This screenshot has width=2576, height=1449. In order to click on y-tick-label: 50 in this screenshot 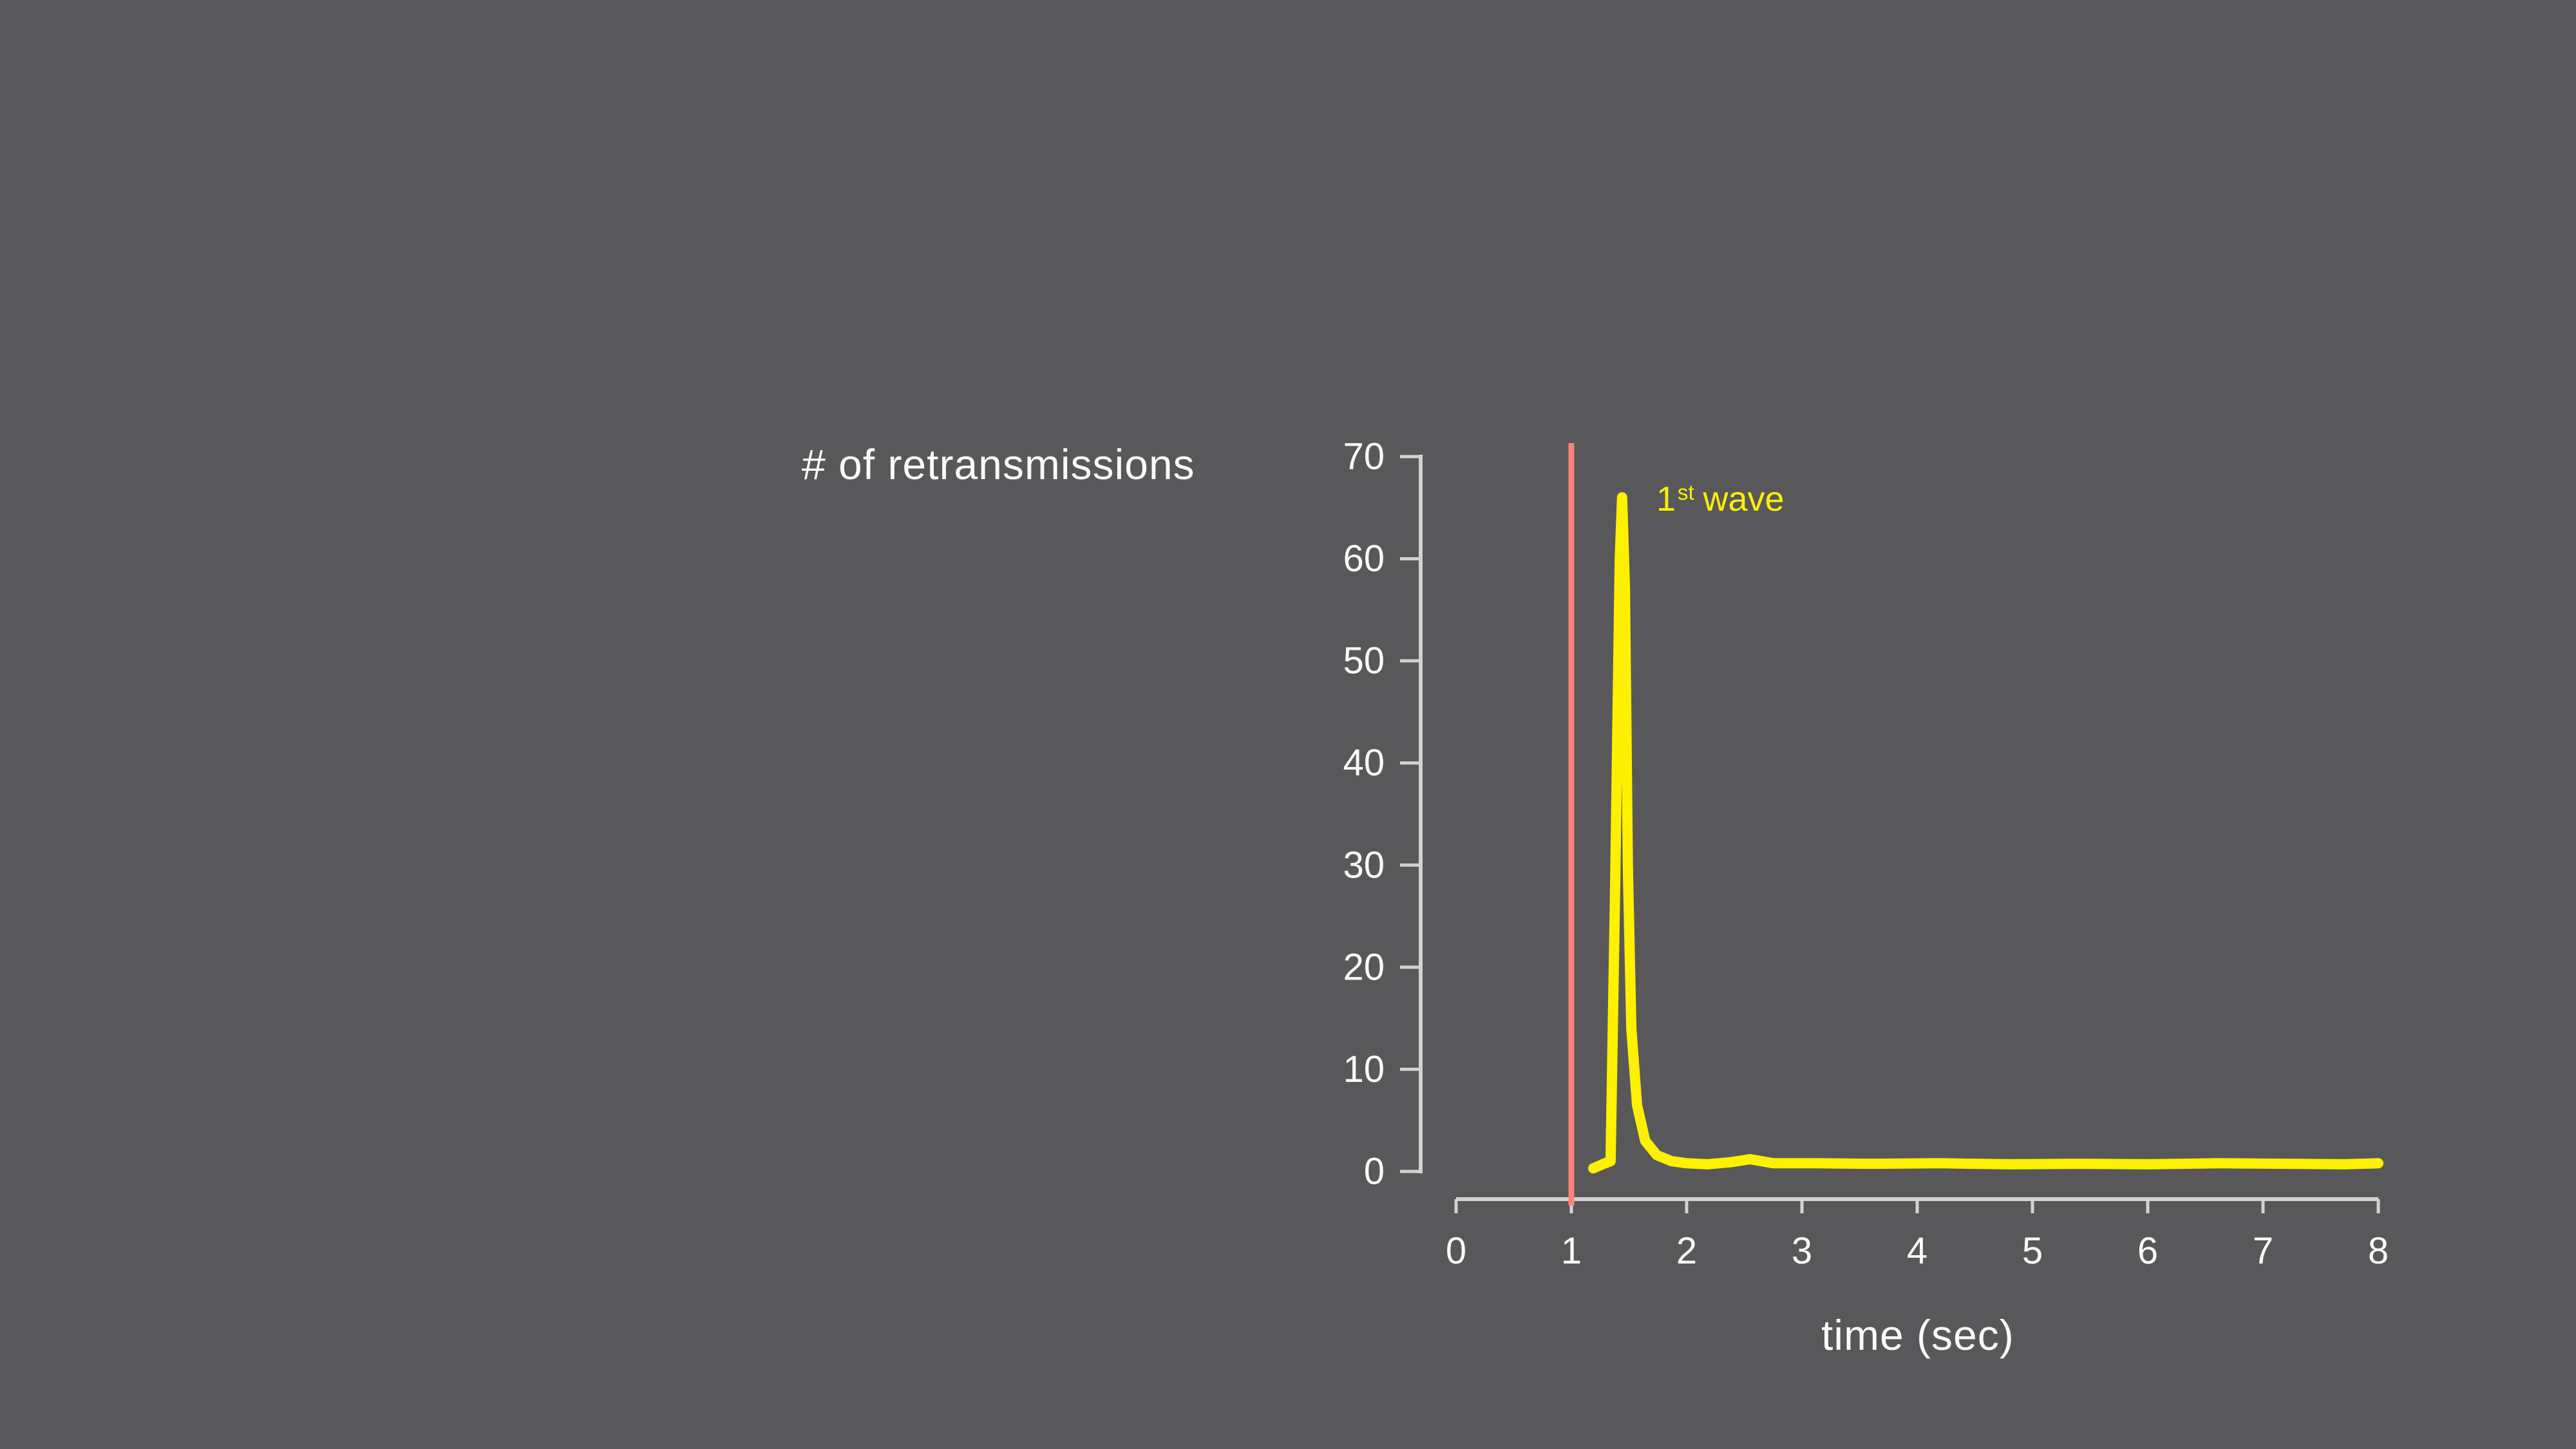, I will do `click(1364, 661)`.